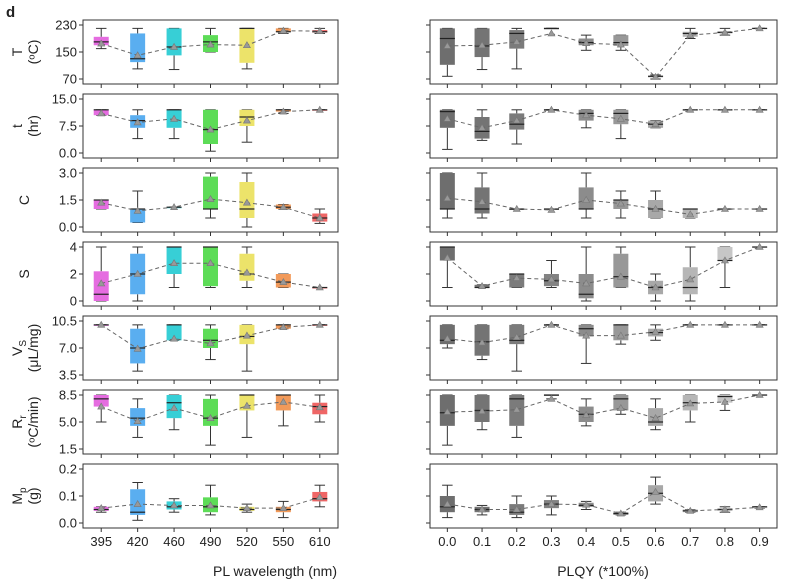 This screenshot has height=585, width=795. What do you see at coordinates (482, 541) in the screenshot?
I see `x-tick-label: 0.1` at bounding box center [482, 541].